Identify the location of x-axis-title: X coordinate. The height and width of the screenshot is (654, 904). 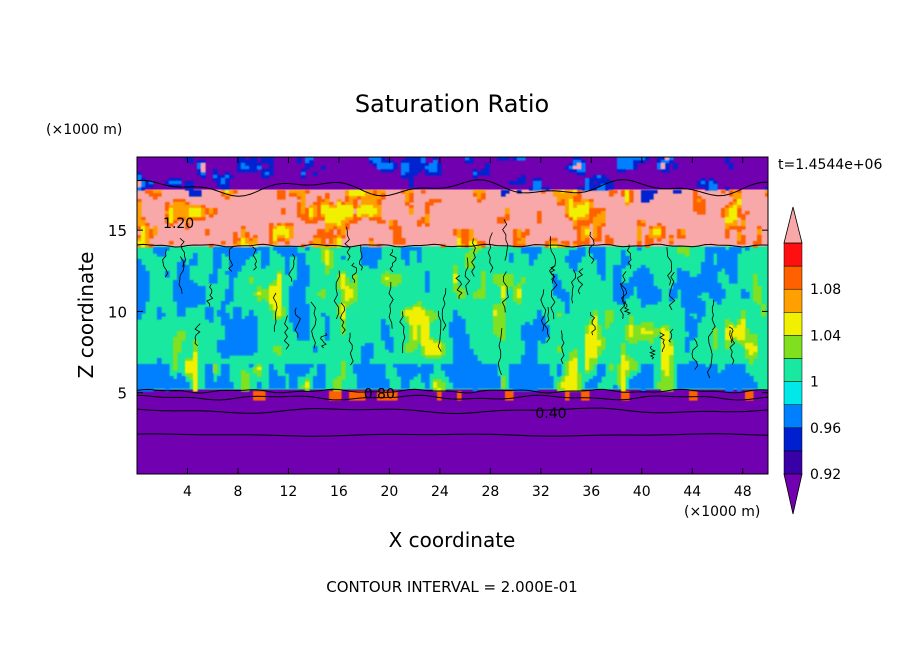
(452, 540).